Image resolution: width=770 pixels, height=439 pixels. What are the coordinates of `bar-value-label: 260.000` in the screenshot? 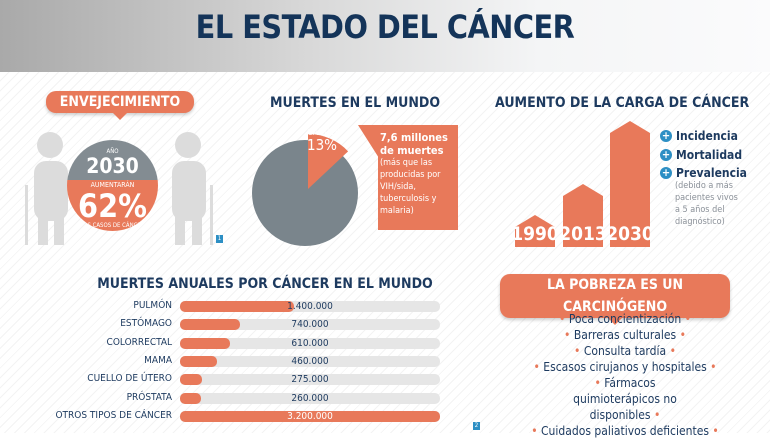 It's located at (310, 398).